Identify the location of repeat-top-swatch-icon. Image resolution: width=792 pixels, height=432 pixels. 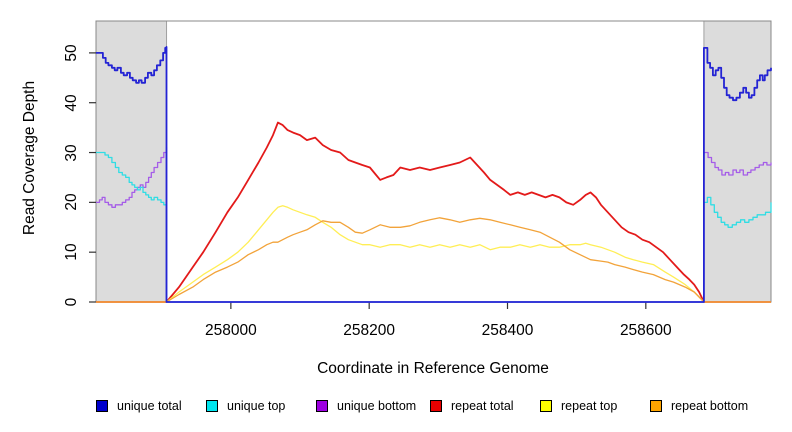
(546, 406).